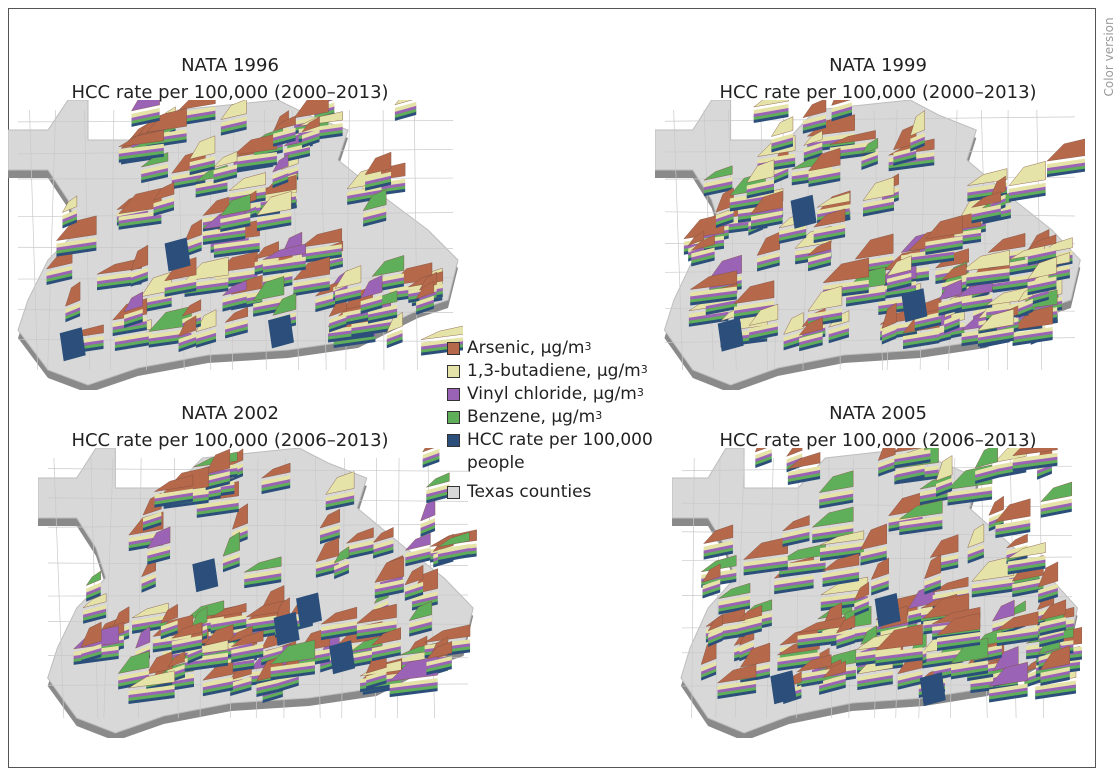  What do you see at coordinates (559, 348) in the screenshot?
I see `legend-item-arsenic: Arsenic, μg/m3` at bounding box center [559, 348].